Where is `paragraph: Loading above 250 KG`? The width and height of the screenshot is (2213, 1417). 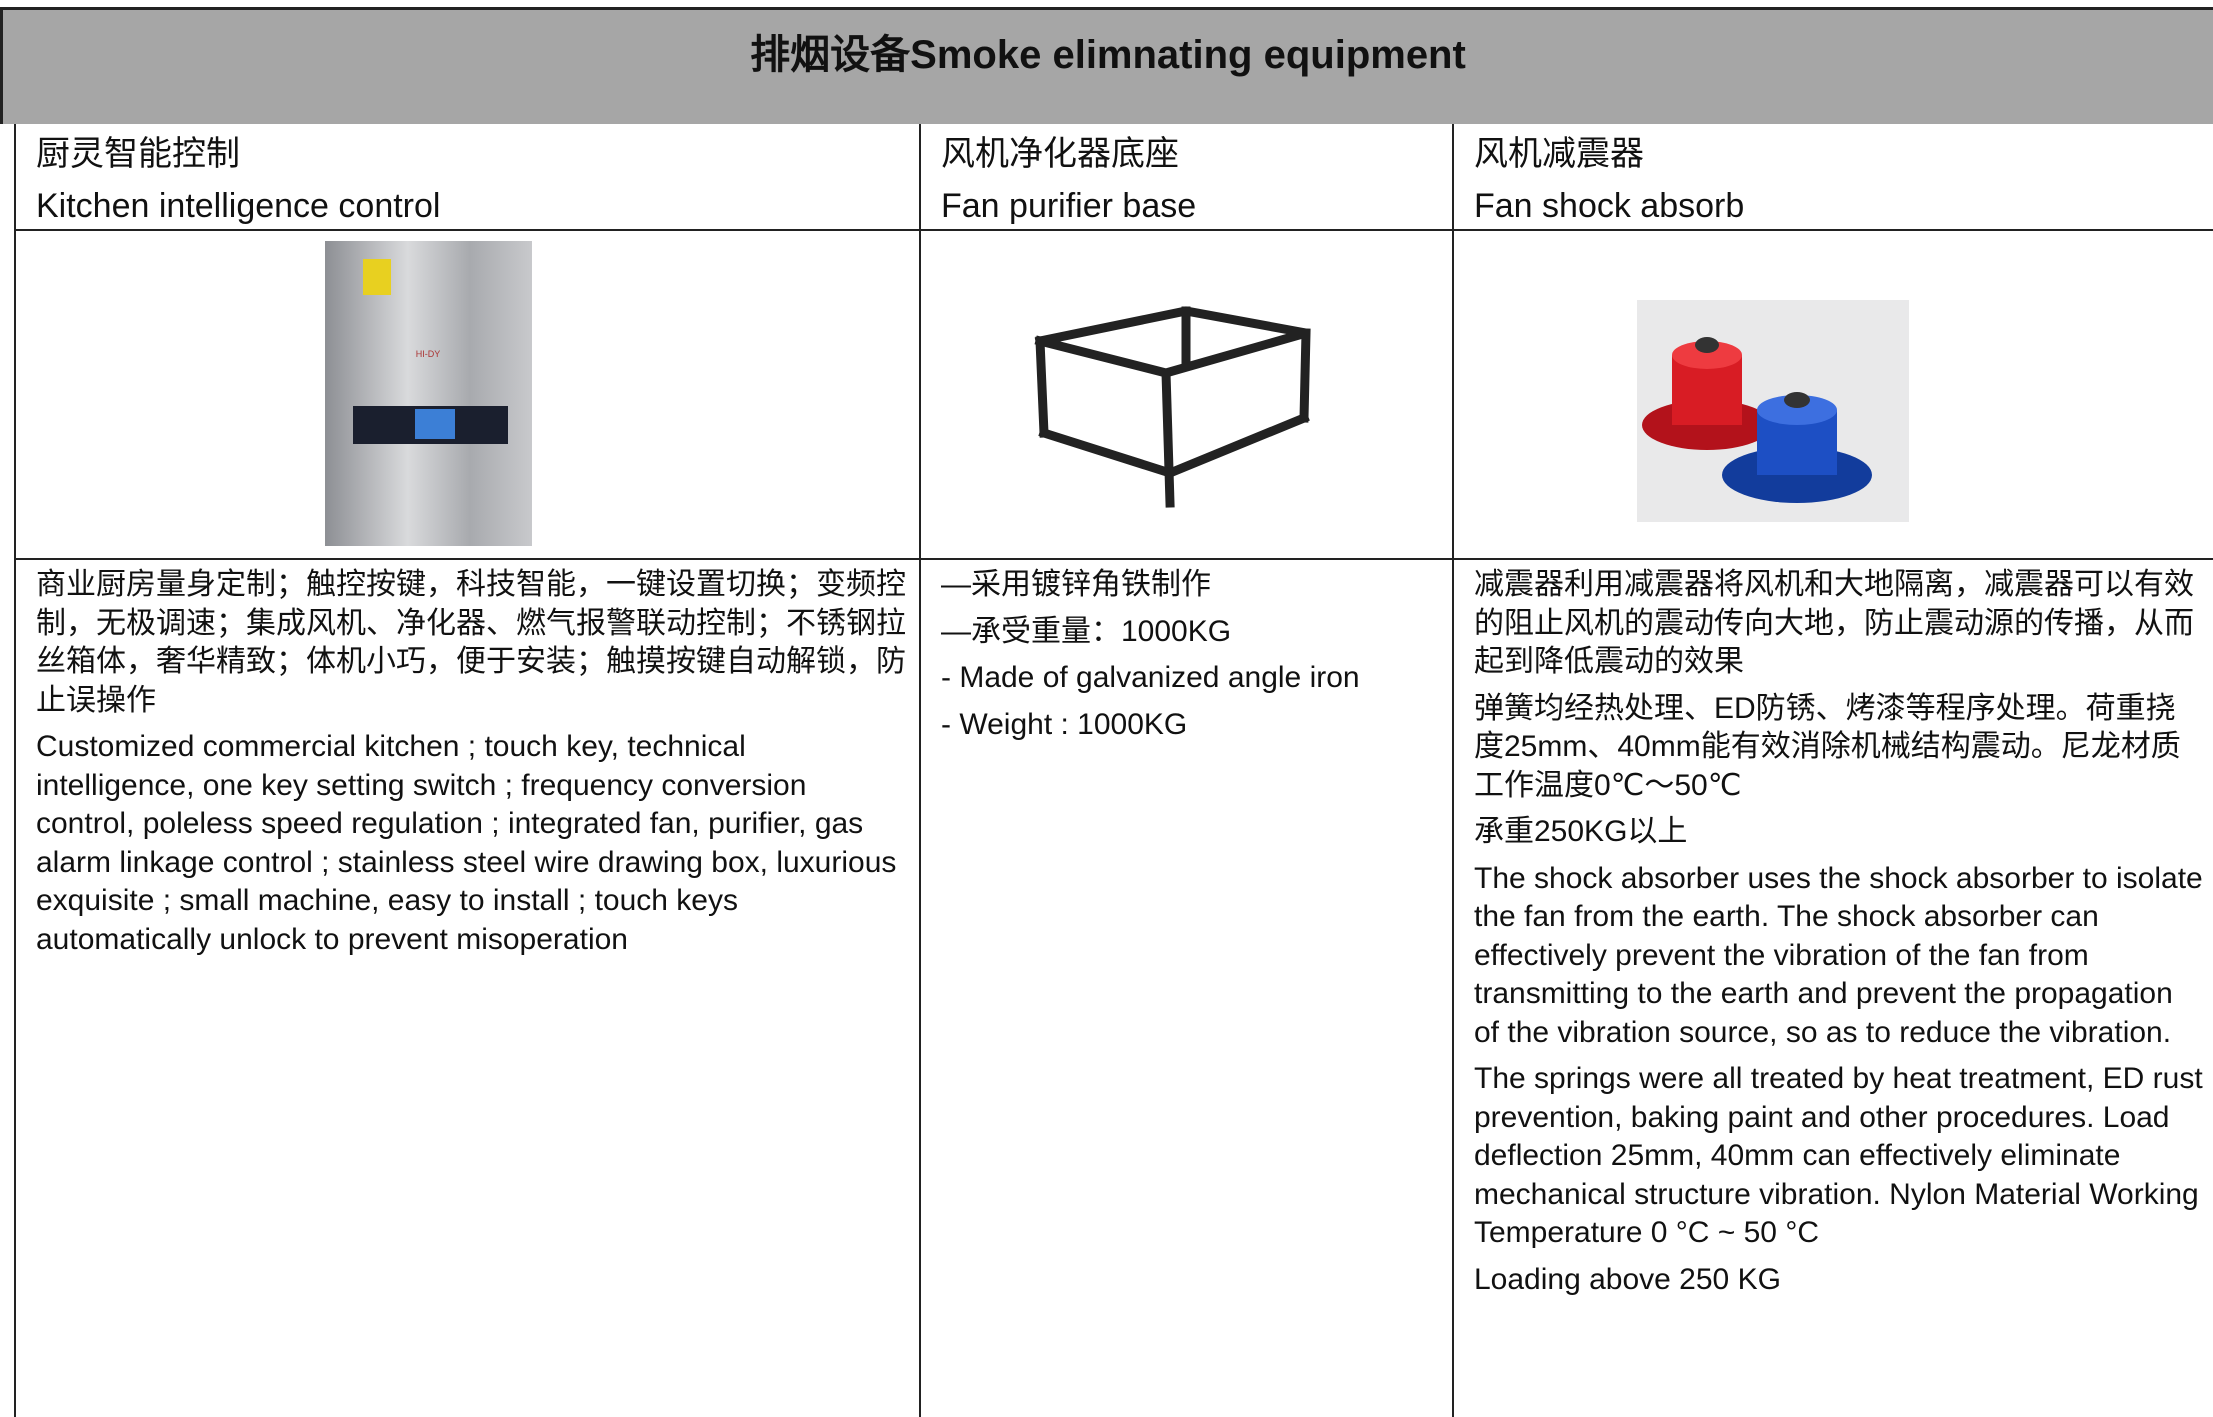
paragraph: Loading above 250 KG is located at coordinates (1627, 1279).